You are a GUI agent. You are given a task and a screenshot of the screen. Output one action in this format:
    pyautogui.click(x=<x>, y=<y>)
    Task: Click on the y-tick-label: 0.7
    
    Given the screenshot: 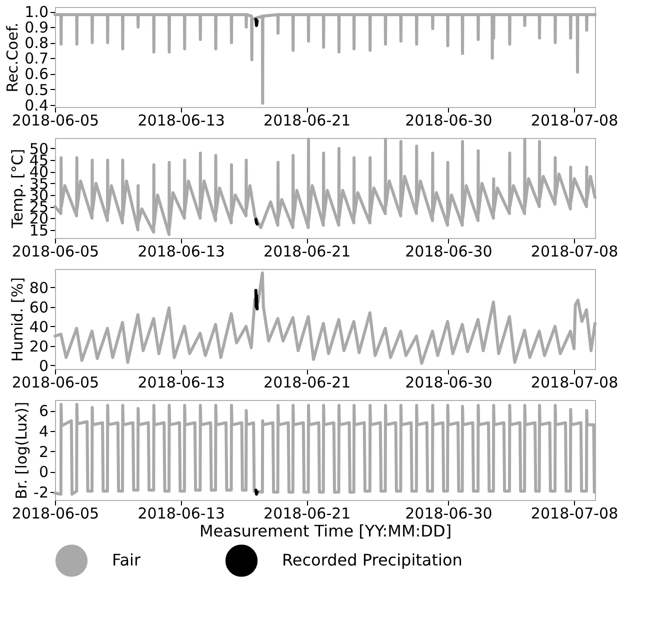 What is the action you would take?
    pyautogui.click(x=36, y=59)
    